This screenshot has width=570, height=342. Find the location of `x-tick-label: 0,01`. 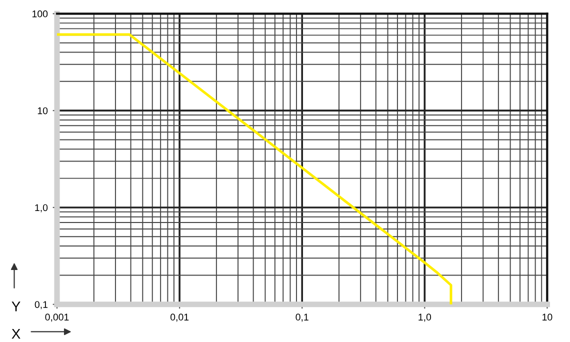

x-tick-label: 0,01 is located at coordinates (179, 318).